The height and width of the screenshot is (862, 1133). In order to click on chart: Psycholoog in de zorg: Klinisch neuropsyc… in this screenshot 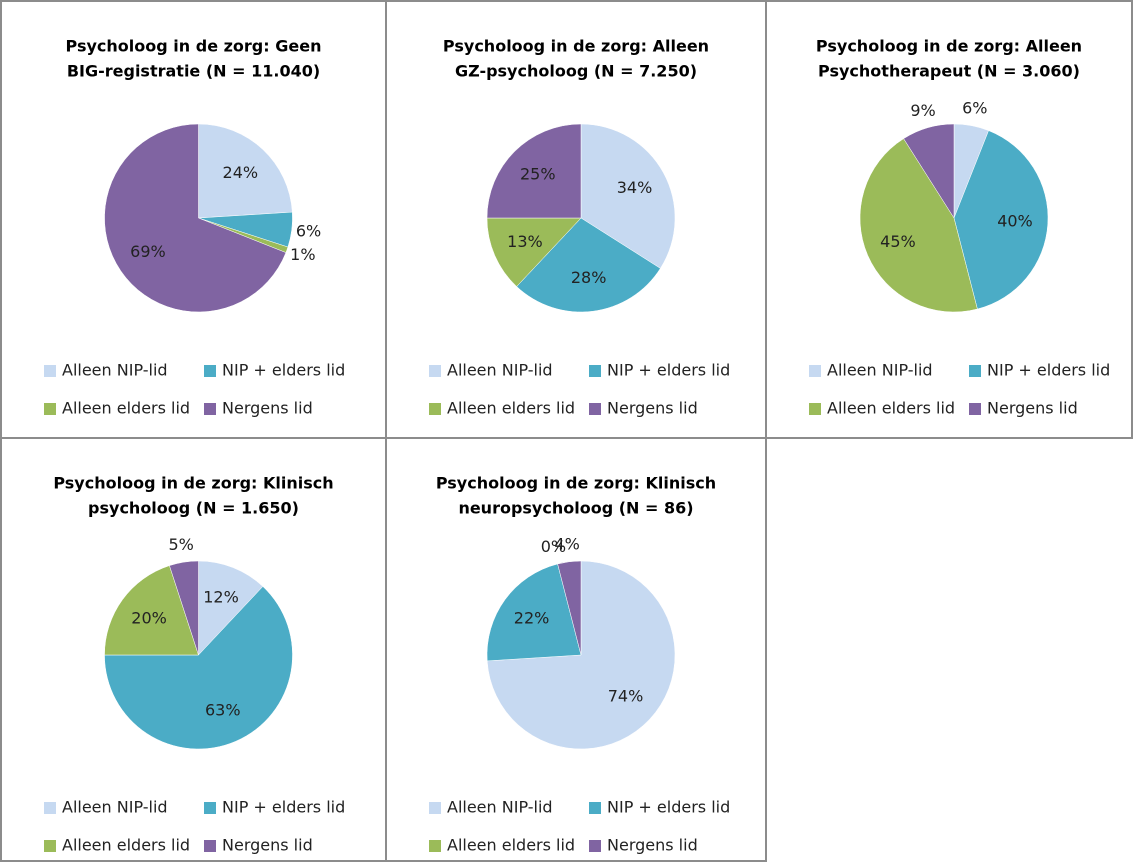, I will do `click(579, 664)`.